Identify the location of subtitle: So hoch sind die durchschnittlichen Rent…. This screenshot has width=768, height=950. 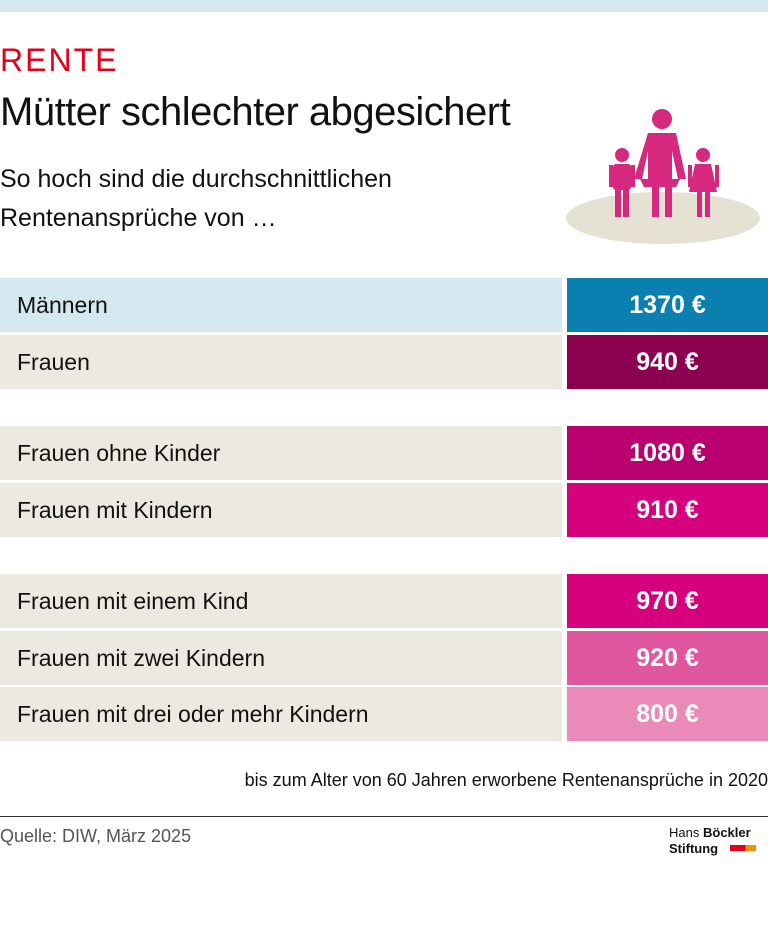
(196, 198).